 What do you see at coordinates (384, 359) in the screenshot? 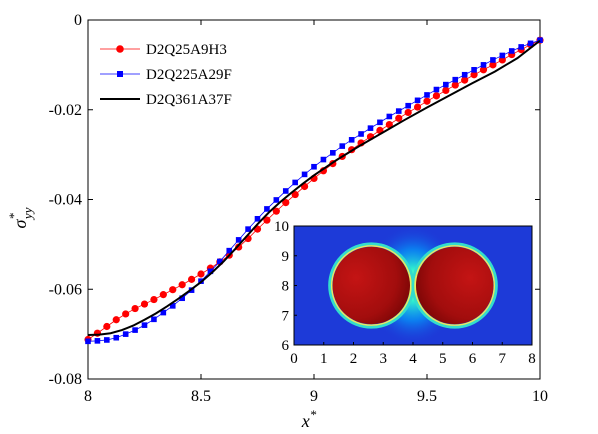
I see `inset-x-tick-label: 3` at bounding box center [384, 359].